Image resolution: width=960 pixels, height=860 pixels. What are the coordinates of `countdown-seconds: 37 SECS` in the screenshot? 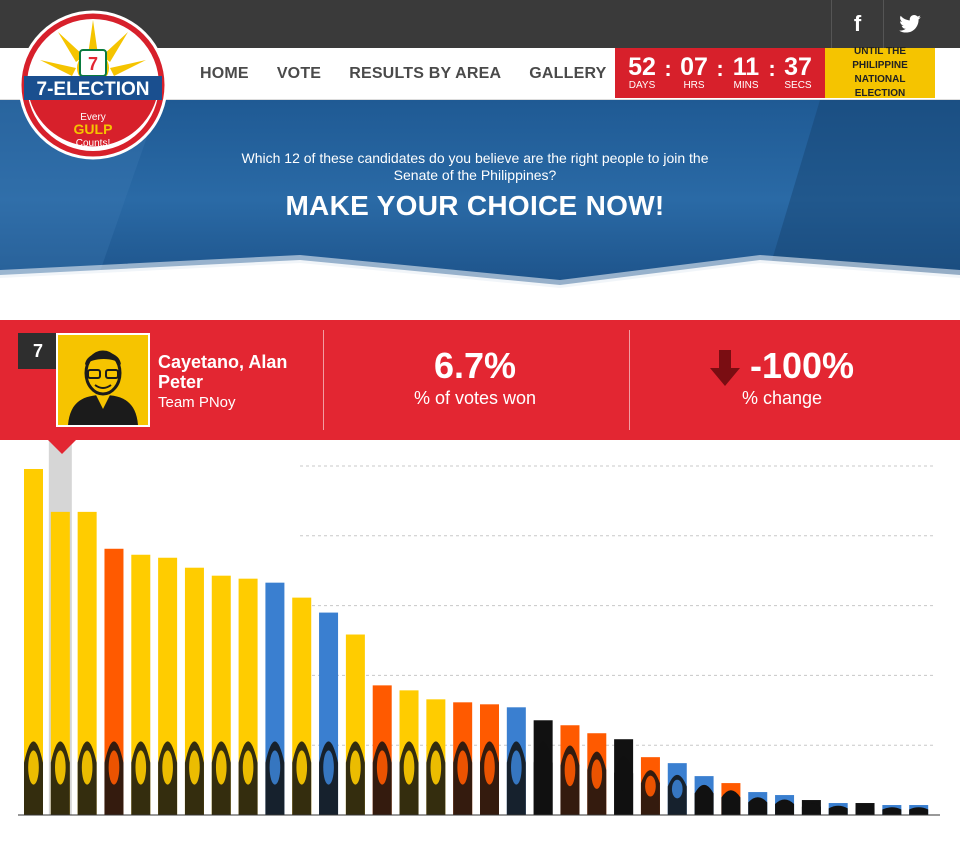 It's located at (798, 72).